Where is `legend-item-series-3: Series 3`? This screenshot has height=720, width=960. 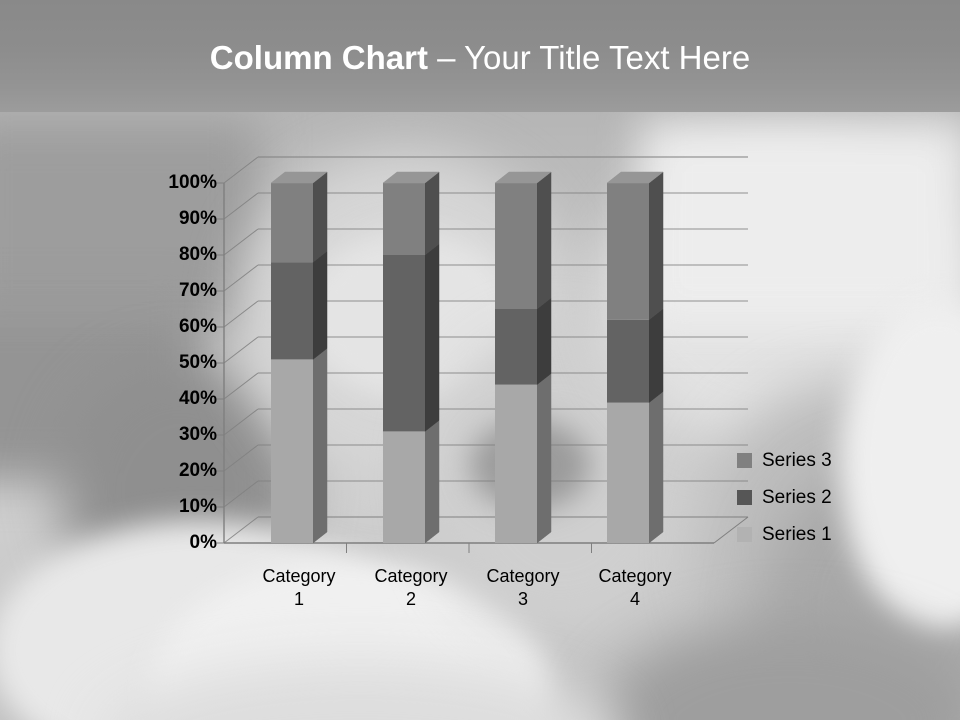
legend-item-series-3: Series 3 is located at coordinates (807, 460).